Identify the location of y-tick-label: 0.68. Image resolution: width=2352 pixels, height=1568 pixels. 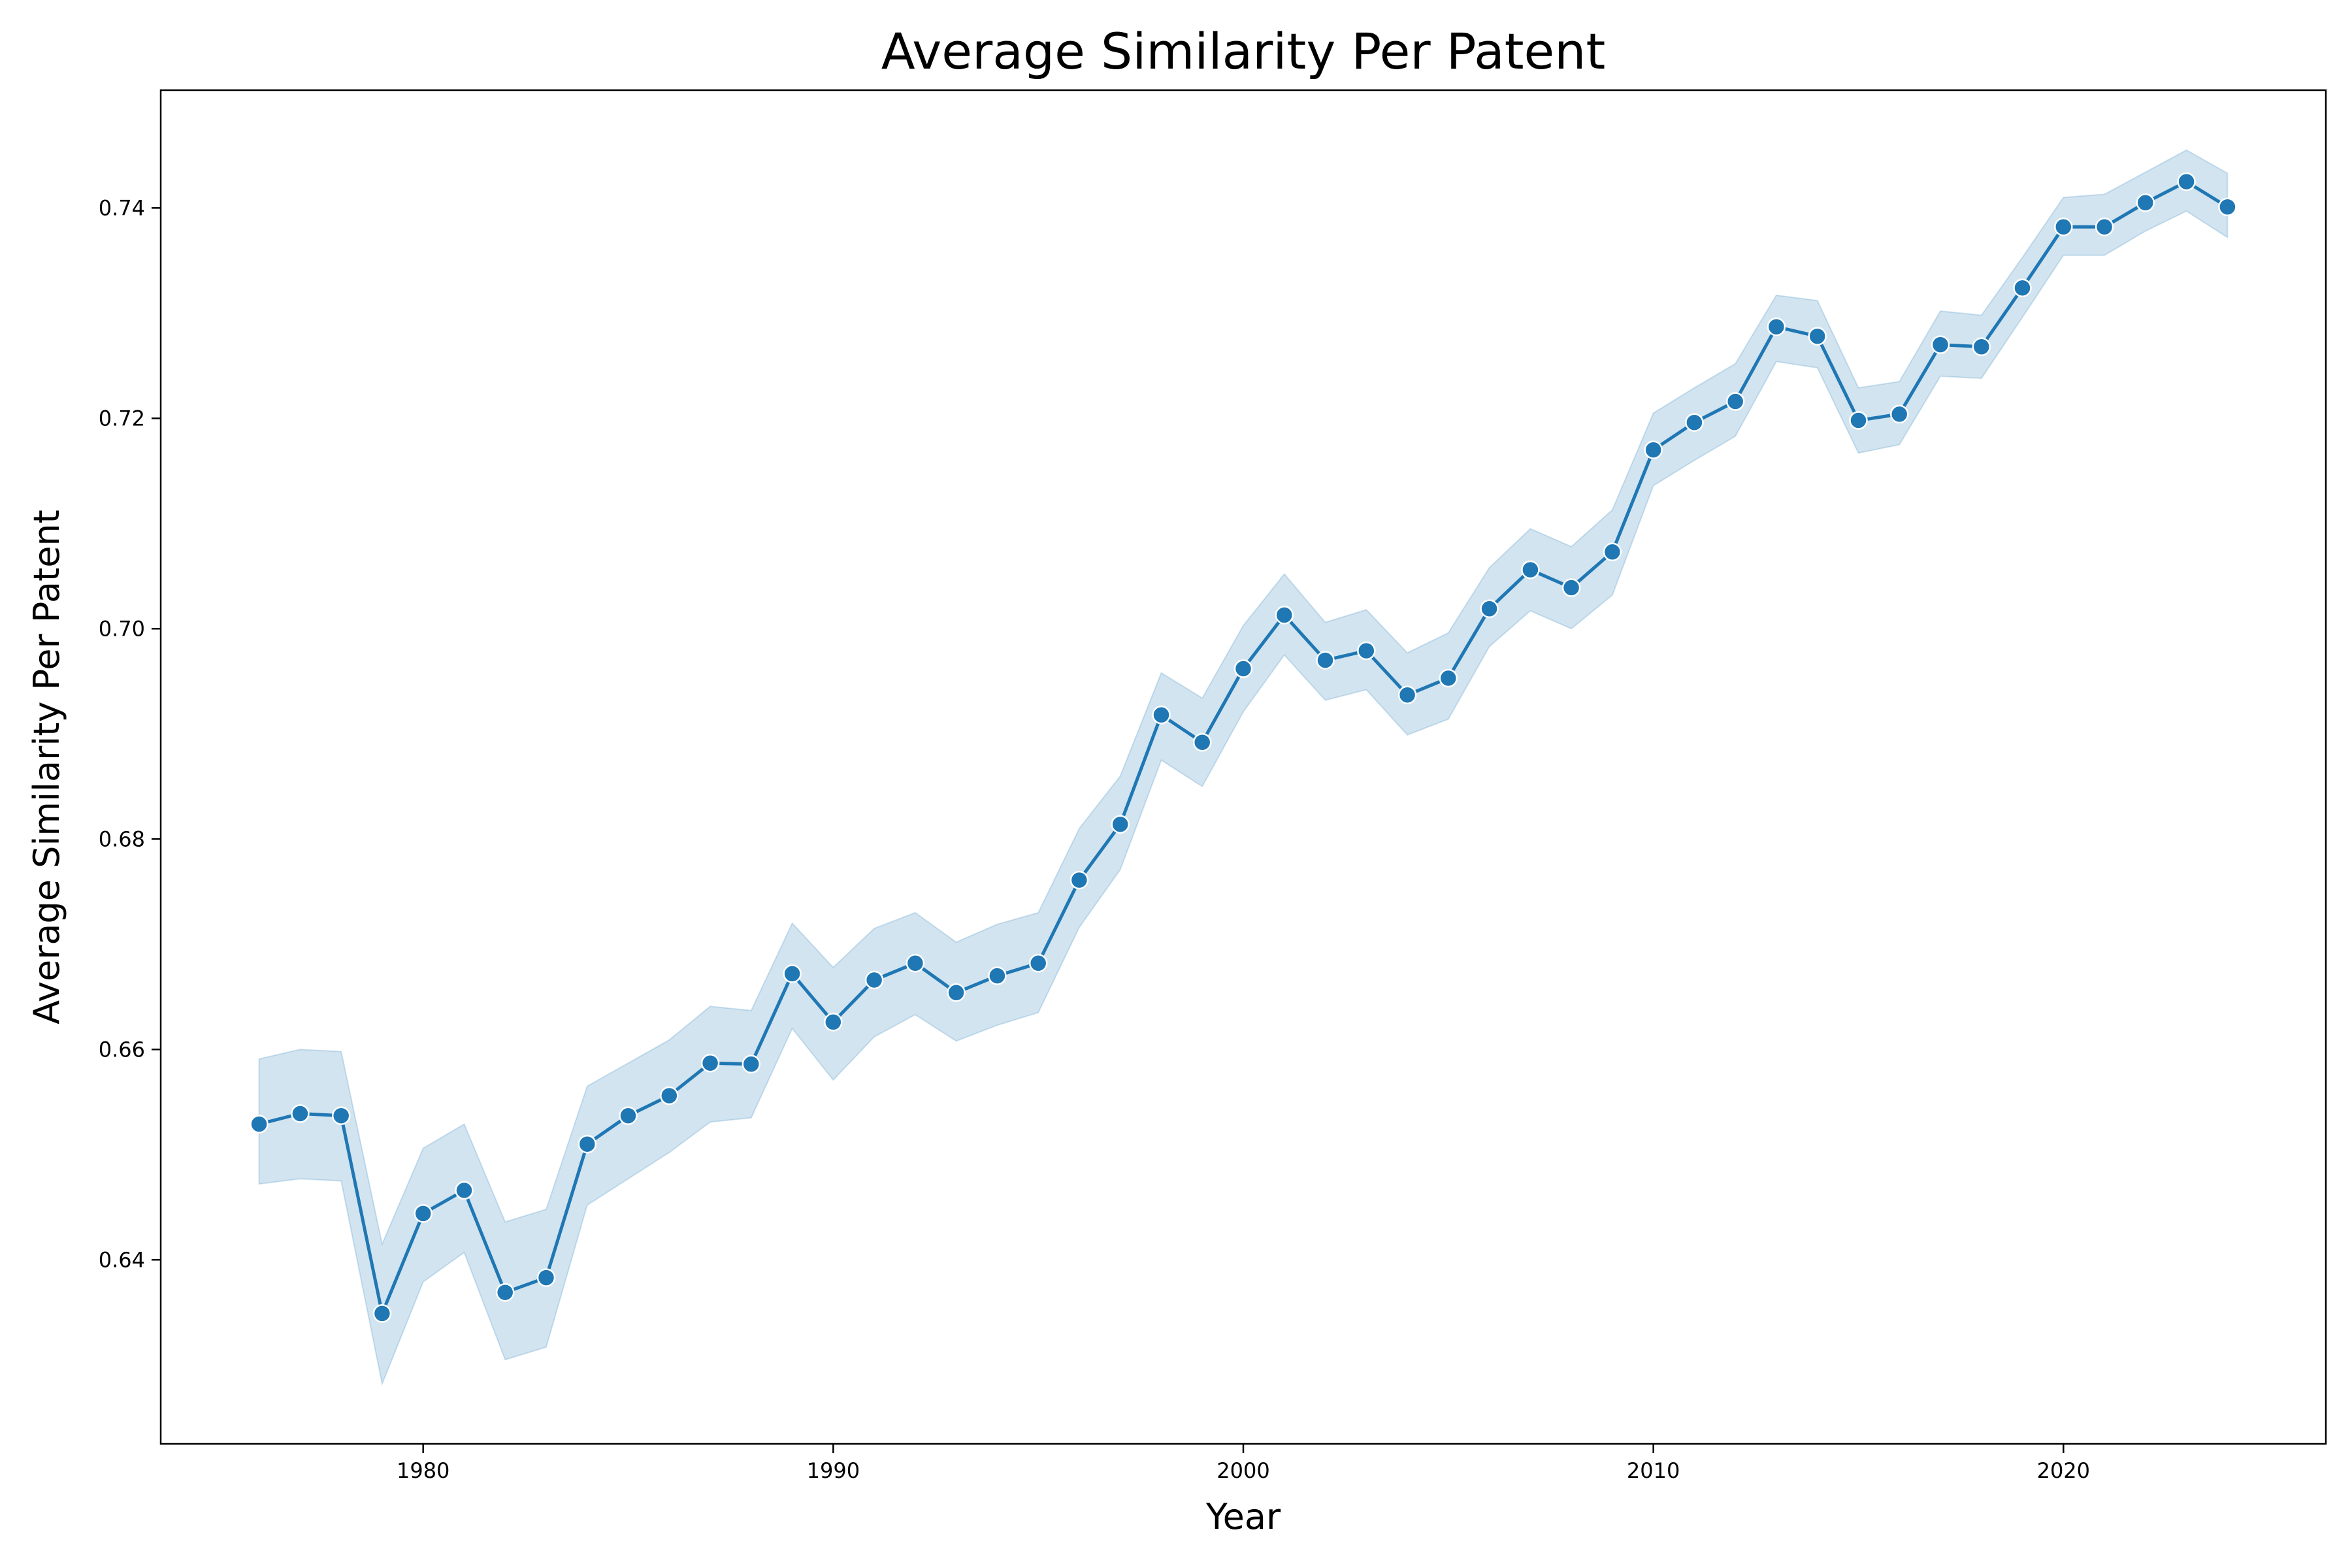
(122, 838).